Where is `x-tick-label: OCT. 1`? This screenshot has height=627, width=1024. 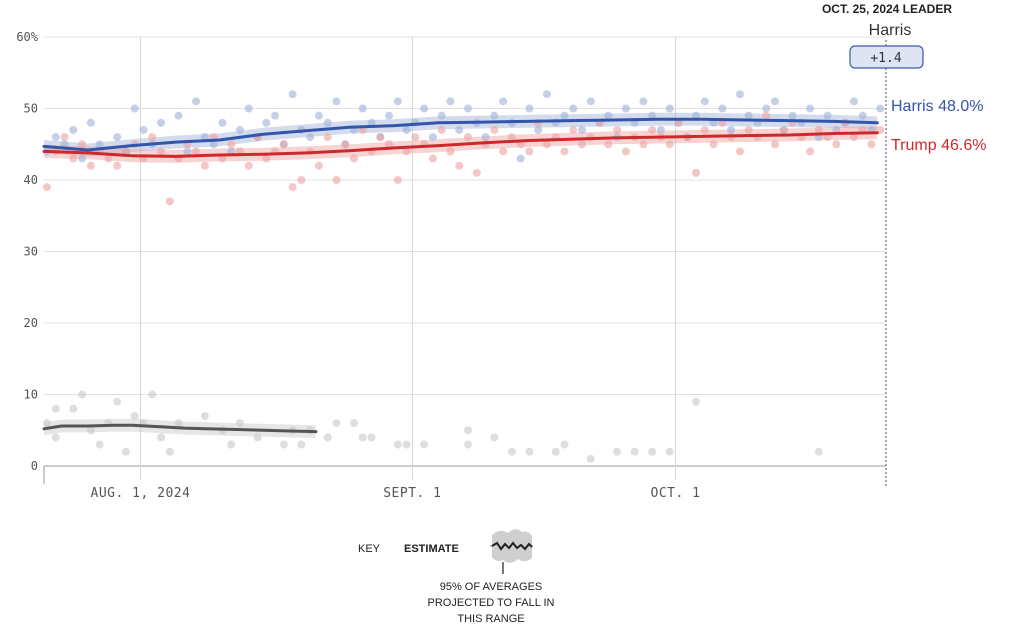
x-tick-label: OCT. 1 is located at coordinates (676, 493).